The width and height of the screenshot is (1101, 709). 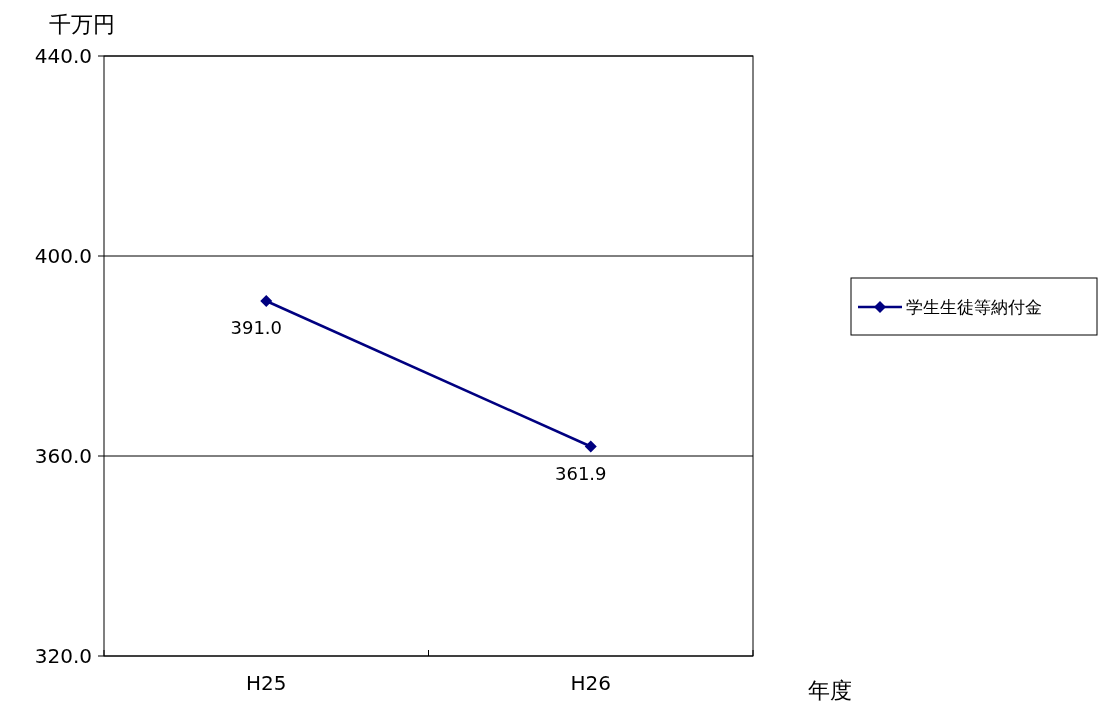 I want to click on y-tick-label: 320.0, so click(x=63, y=656).